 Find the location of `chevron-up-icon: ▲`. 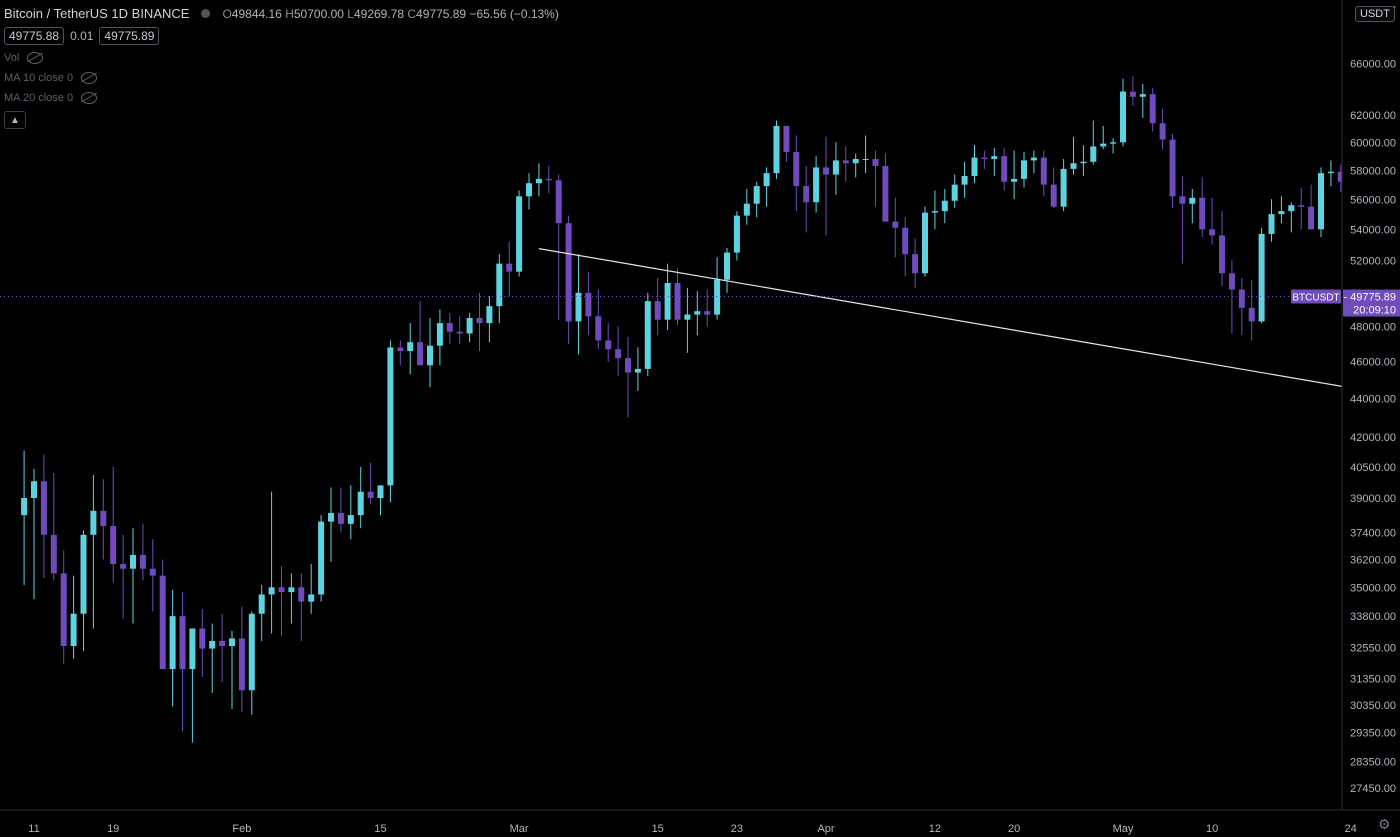

chevron-up-icon: ▲ is located at coordinates (15, 120).